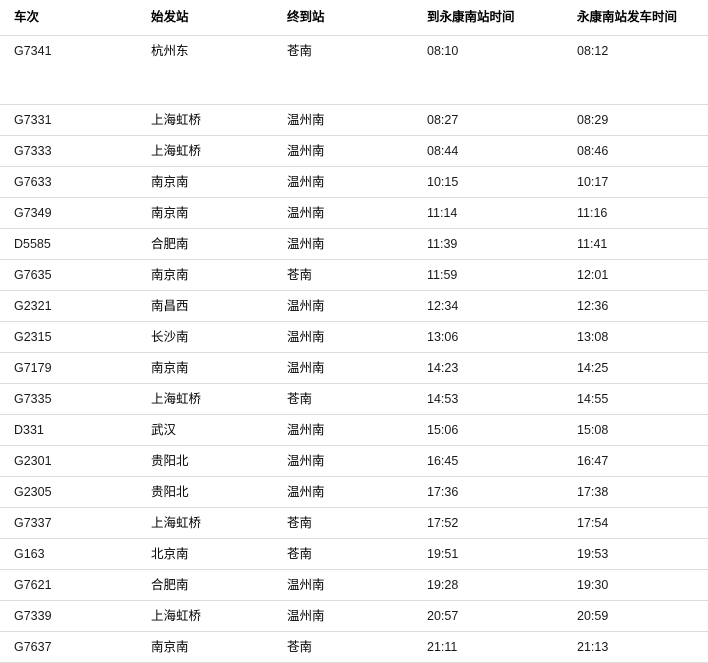 Image resolution: width=708 pixels, height=663 pixels. Describe the element at coordinates (68, 523) in the screenshot. I see `cell-train-code: G7337` at that location.